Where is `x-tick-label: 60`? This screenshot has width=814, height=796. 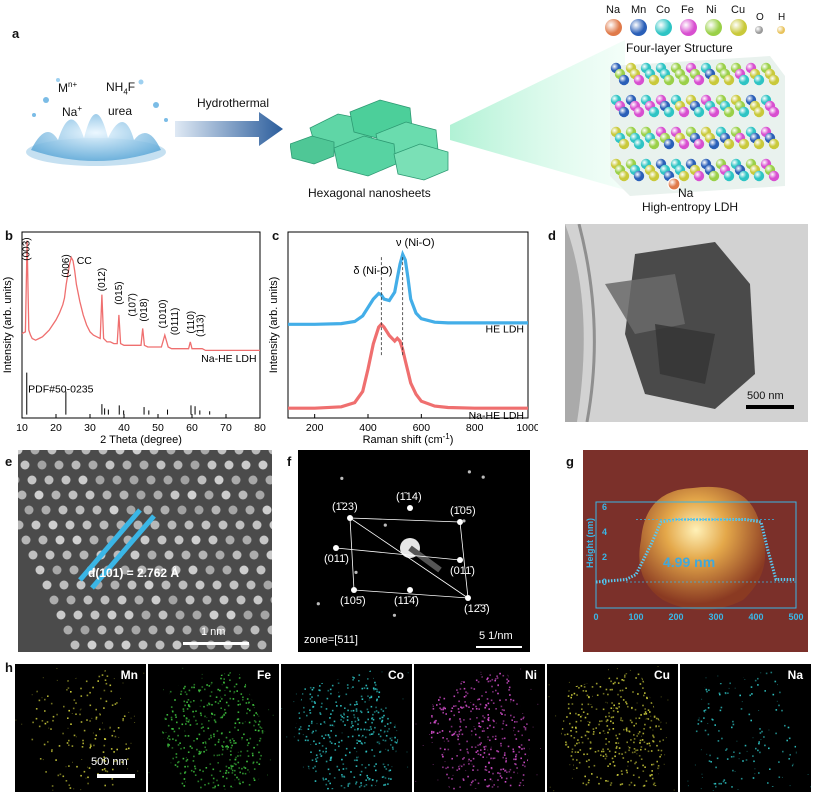
x-tick-label: 60 is located at coordinates (192, 428).